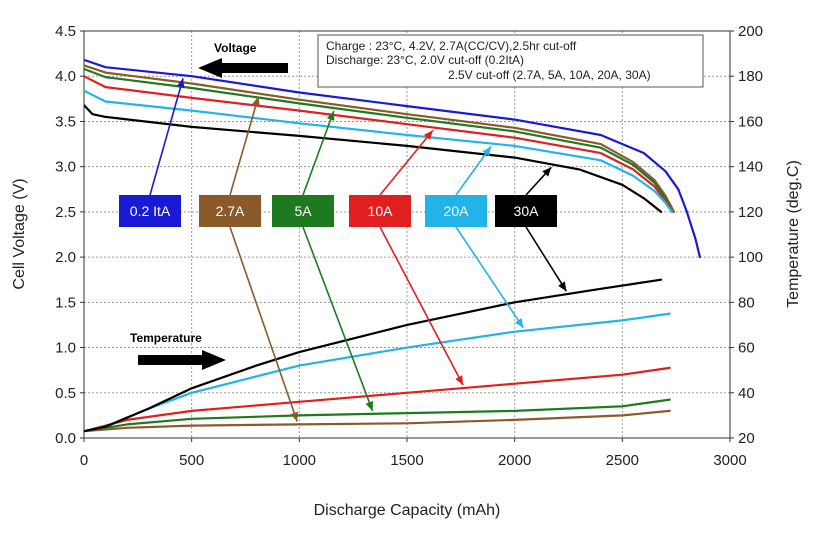  I want to click on y-tick-label: 3.5, so click(65, 121).